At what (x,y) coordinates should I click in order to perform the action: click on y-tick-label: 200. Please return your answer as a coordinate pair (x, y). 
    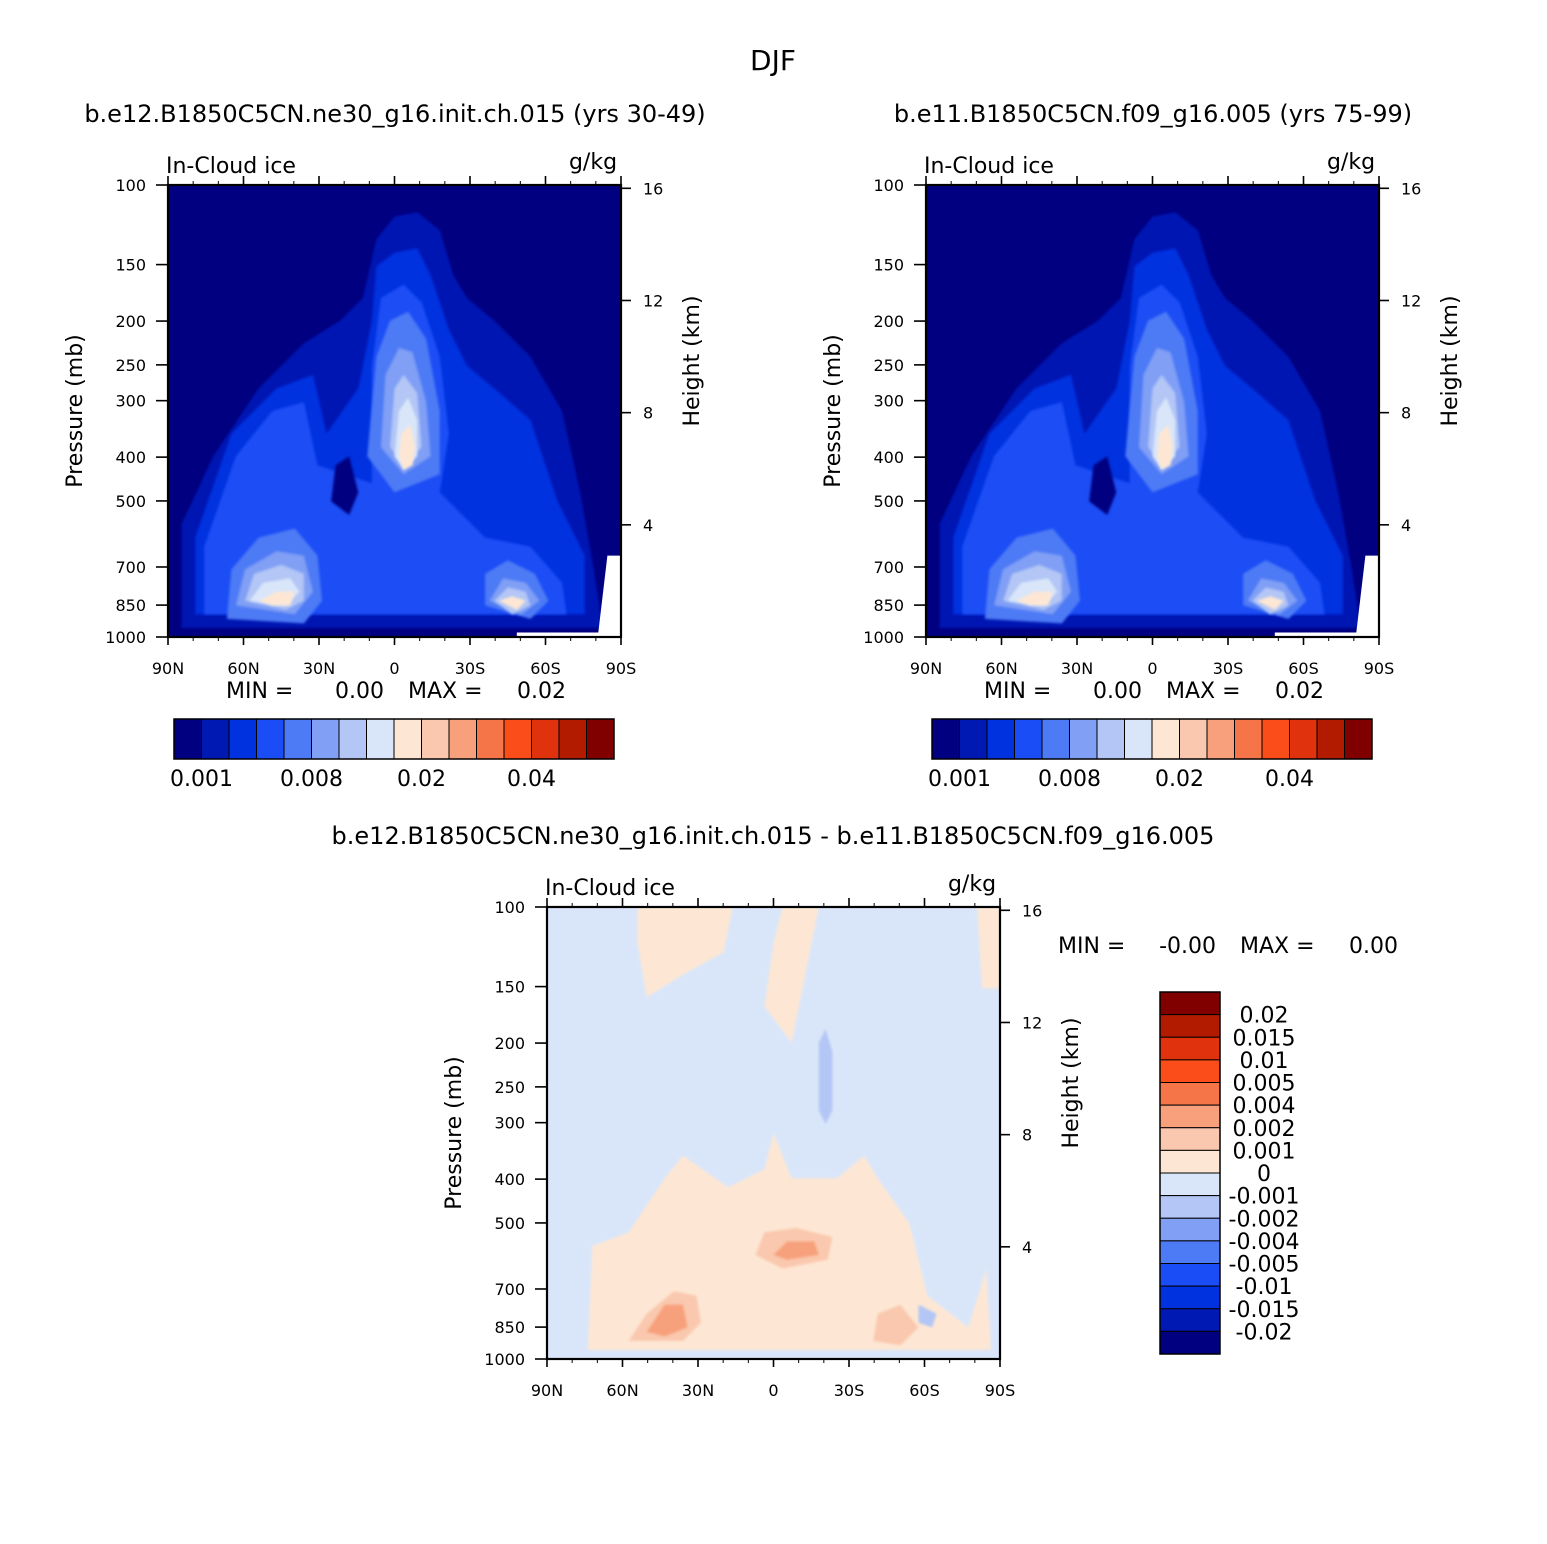
    Looking at the image, I should click on (130, 321).